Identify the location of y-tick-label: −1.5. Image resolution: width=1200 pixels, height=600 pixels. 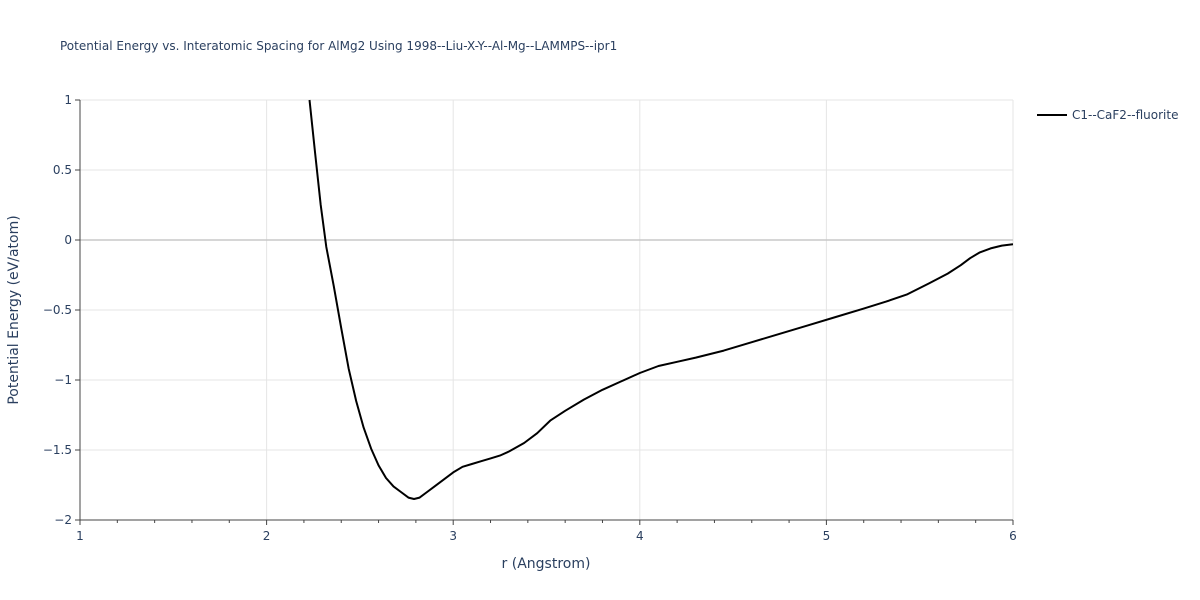
(57, 450).